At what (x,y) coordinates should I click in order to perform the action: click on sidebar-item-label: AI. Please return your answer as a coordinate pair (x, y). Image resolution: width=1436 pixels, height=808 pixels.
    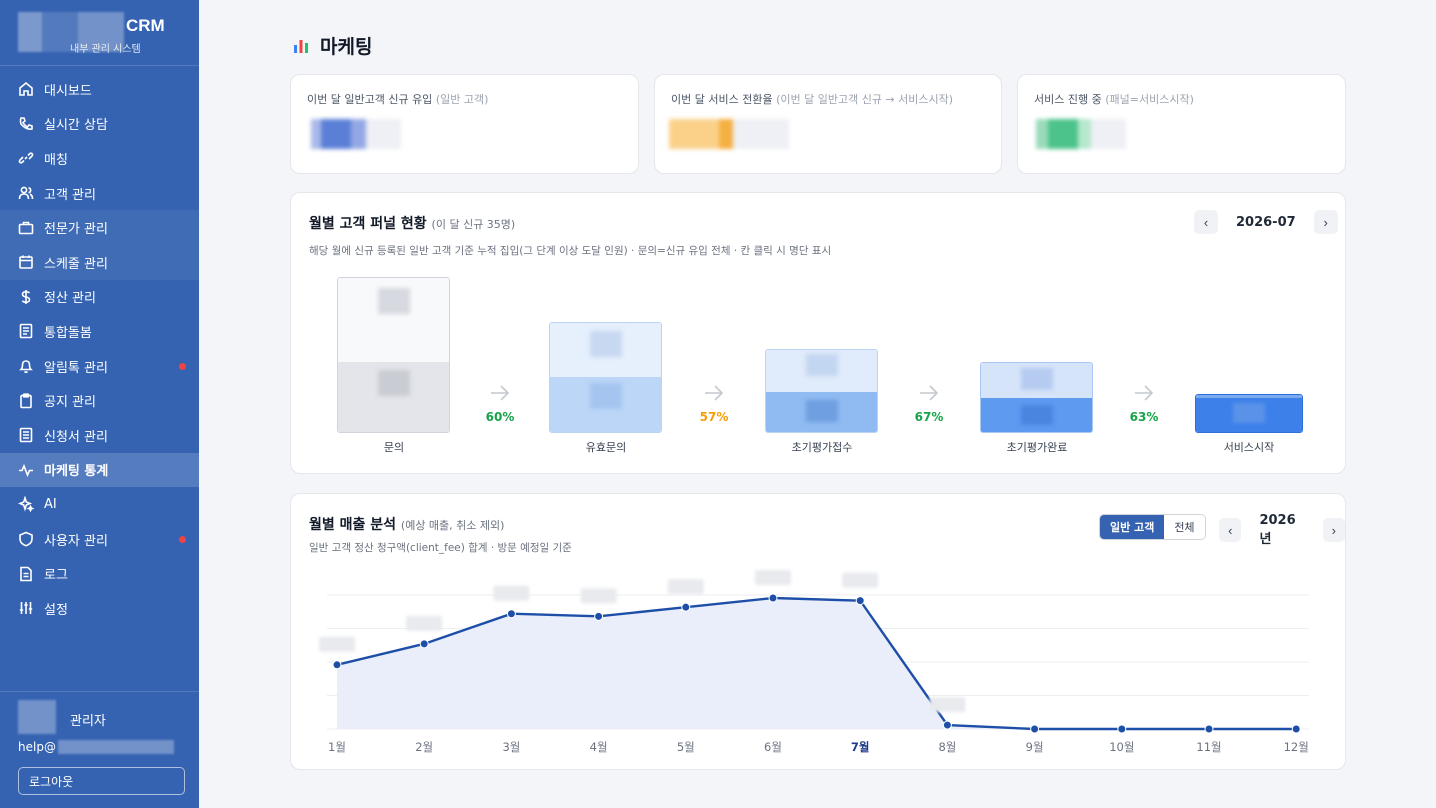
    Looking at the image, I should click on (50, 504).